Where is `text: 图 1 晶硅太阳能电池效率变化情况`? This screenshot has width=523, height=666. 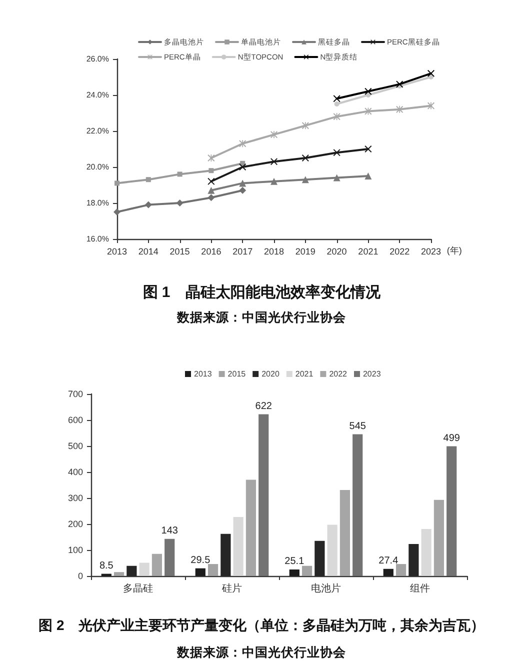 text: 图 1 晶硅太阳能电池效率变化情况 is located at coordinates (262, 292).